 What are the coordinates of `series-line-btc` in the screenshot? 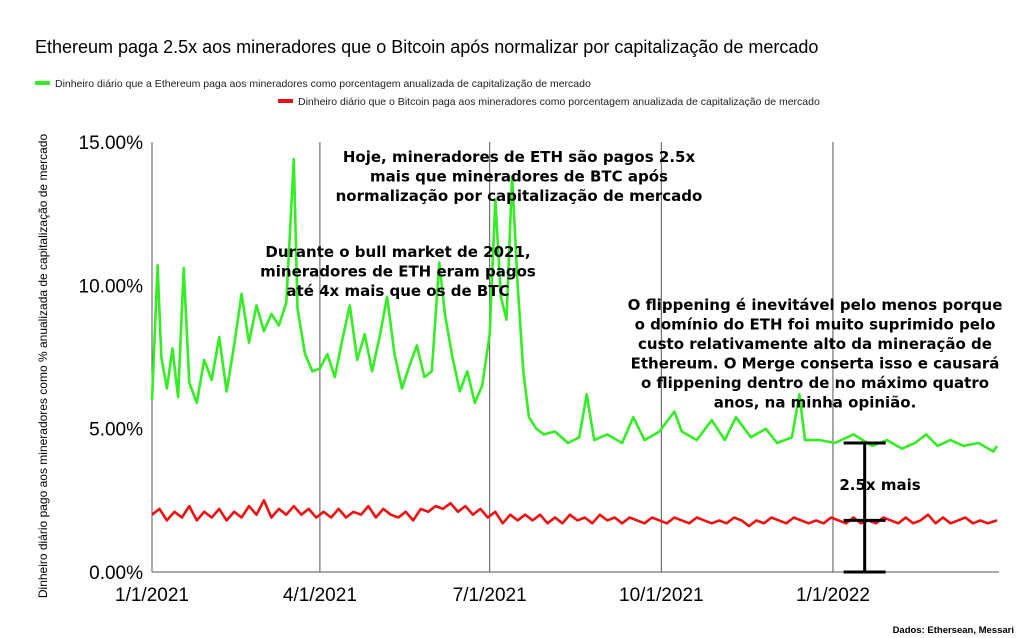 It's located at (574, 513).